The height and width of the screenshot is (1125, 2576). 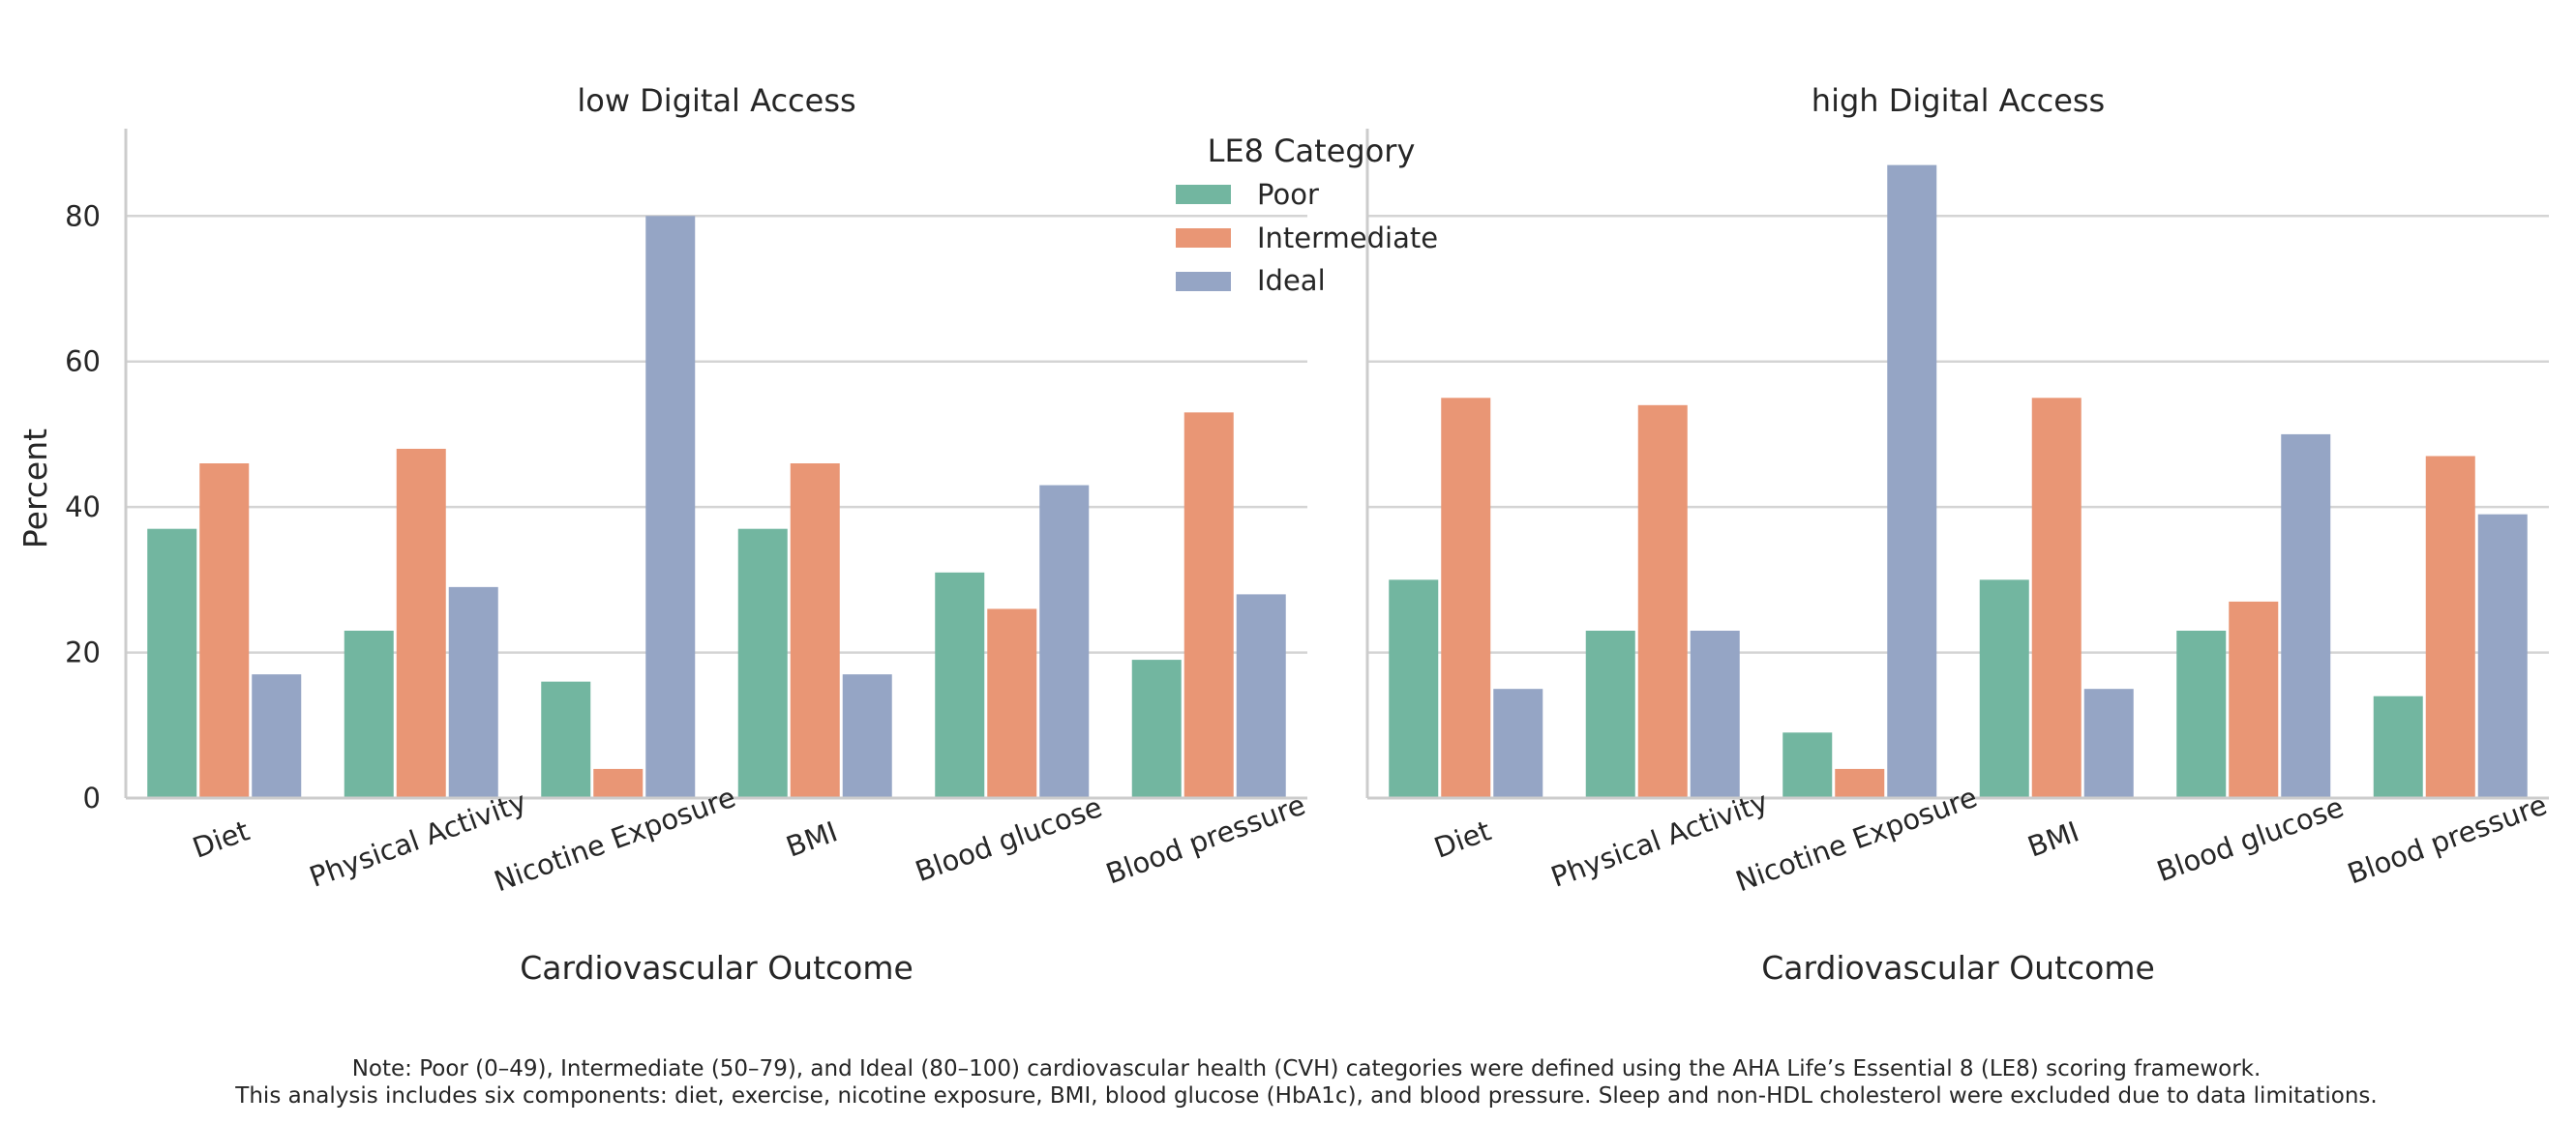 What do you see at coordinates (83, 361) in the screenshot?
I see `y-tick-label-60: 60` at bounding box center [83, 361].